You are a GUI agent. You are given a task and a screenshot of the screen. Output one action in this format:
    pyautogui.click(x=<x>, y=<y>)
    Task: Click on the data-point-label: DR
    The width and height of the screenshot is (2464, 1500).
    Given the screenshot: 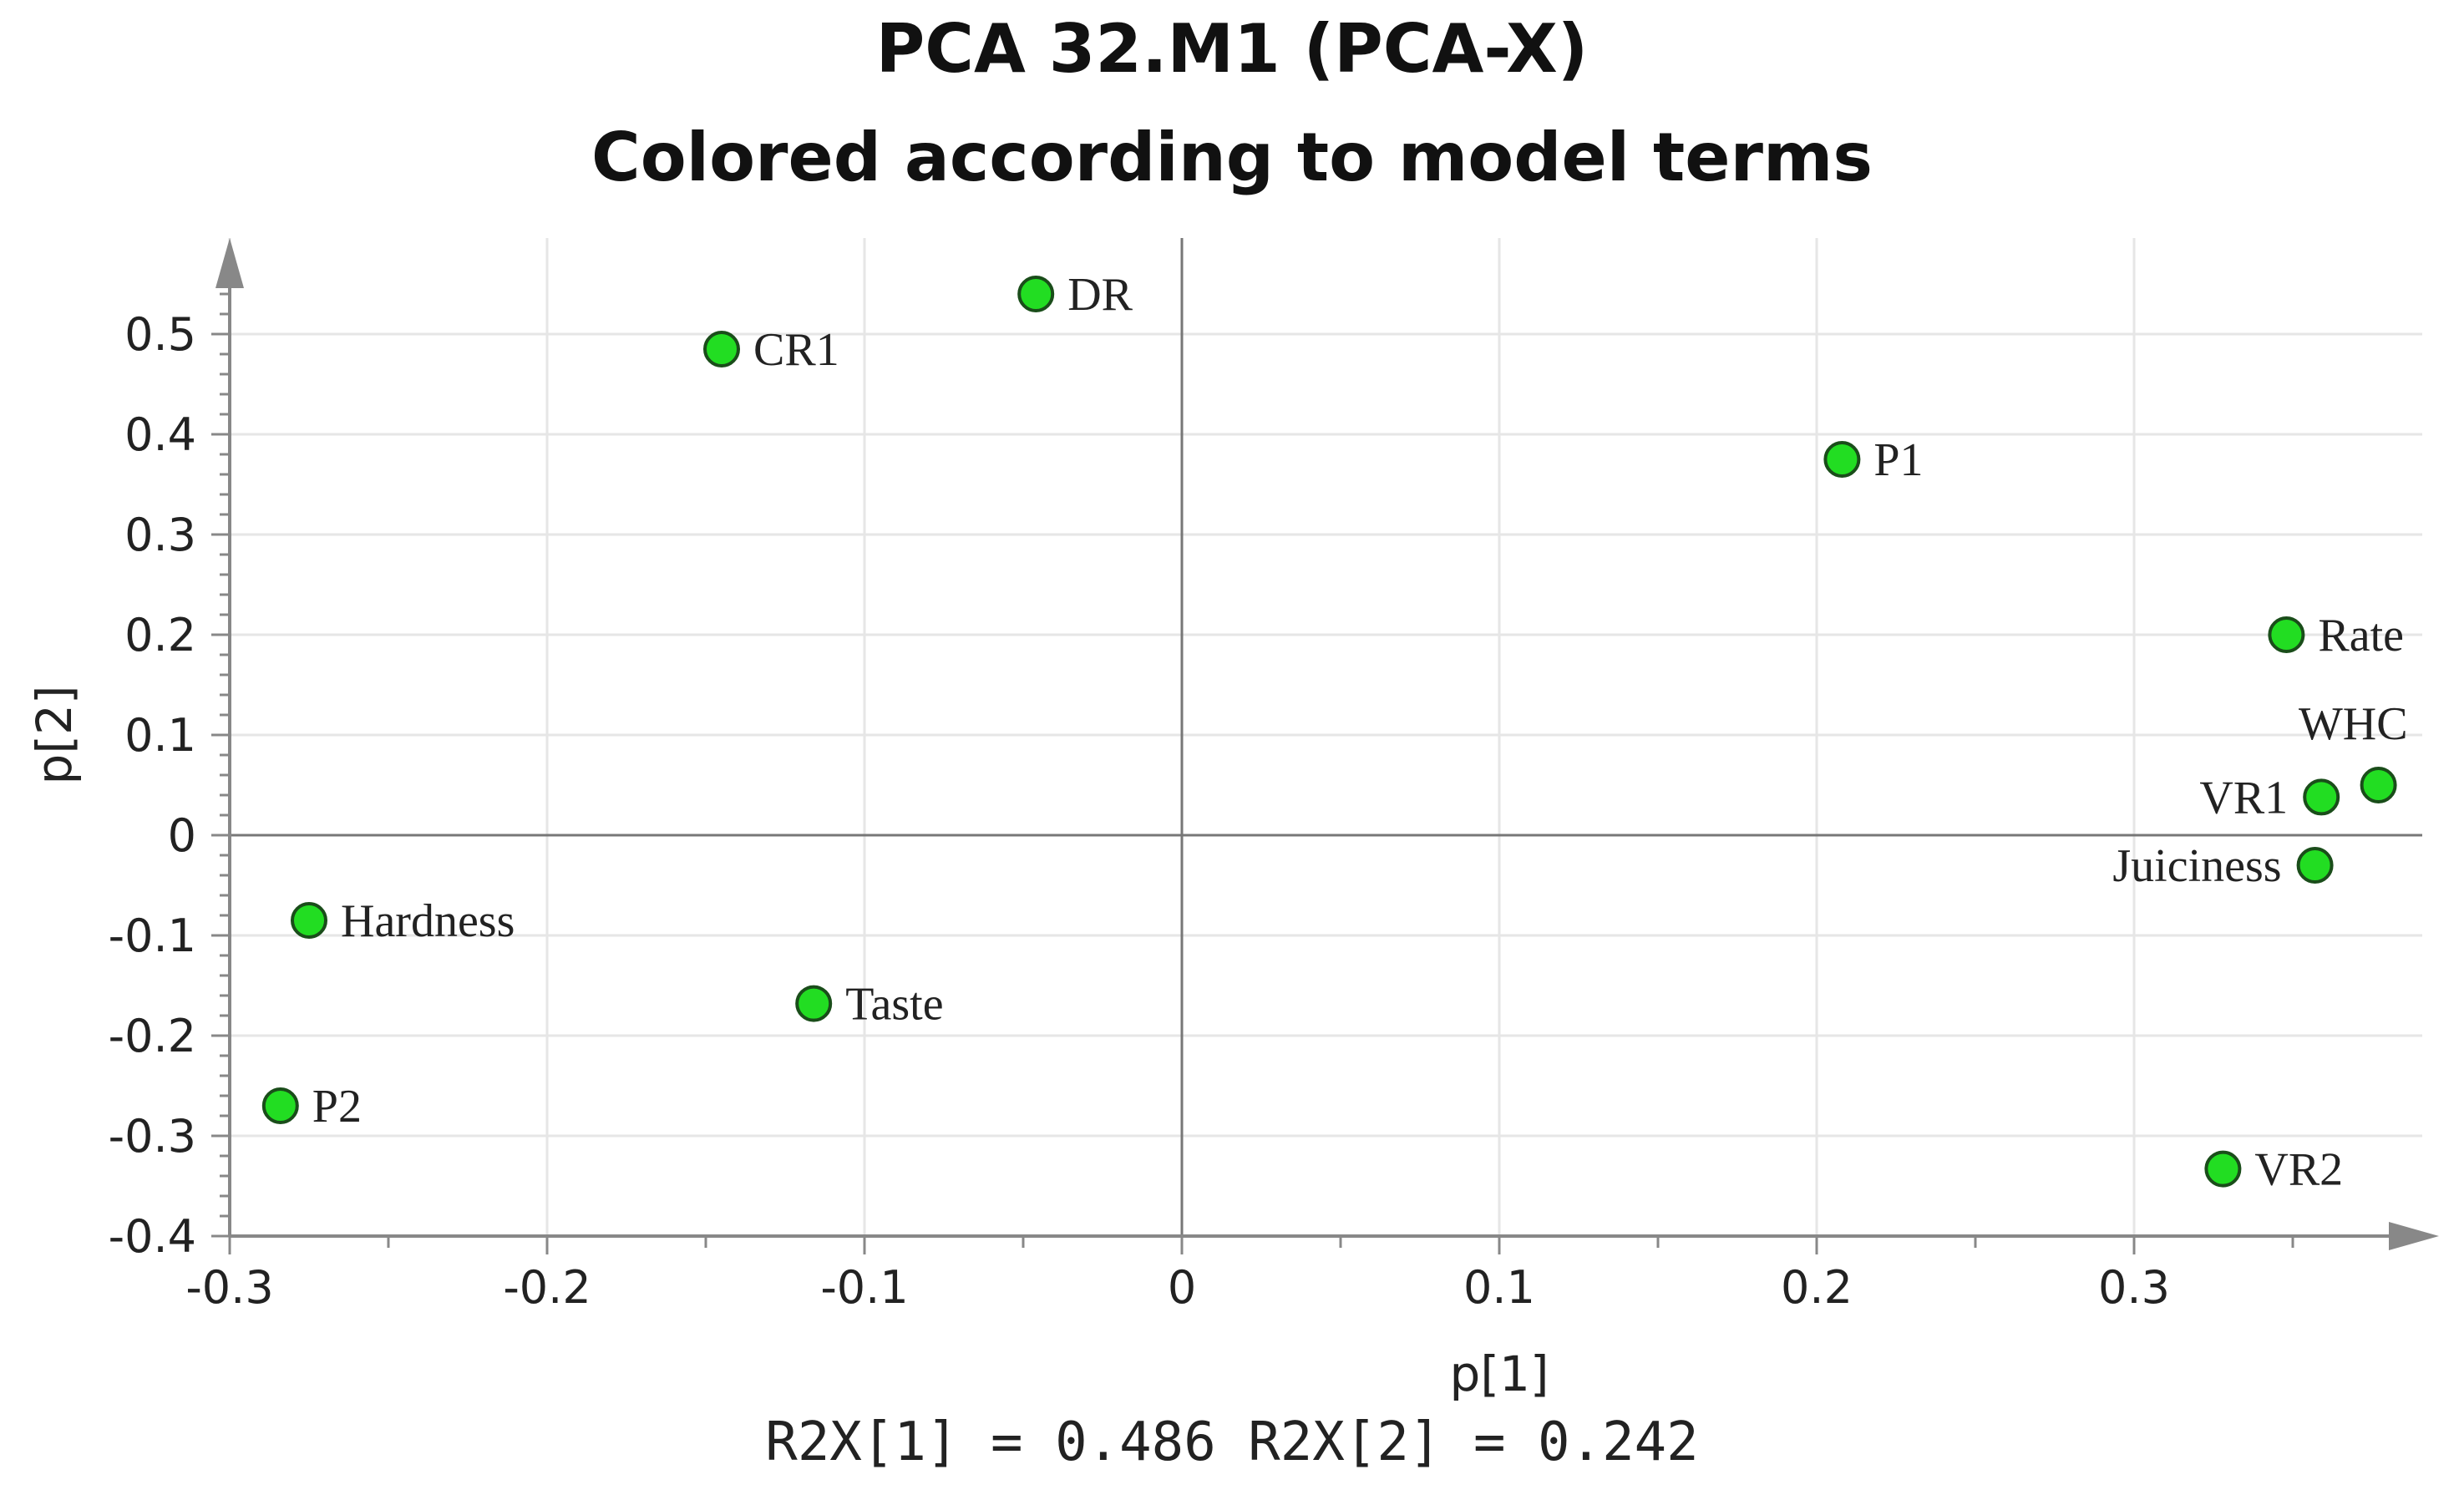 What is the action you would take?
    pyautogui.click(x=1100, y=295)
    